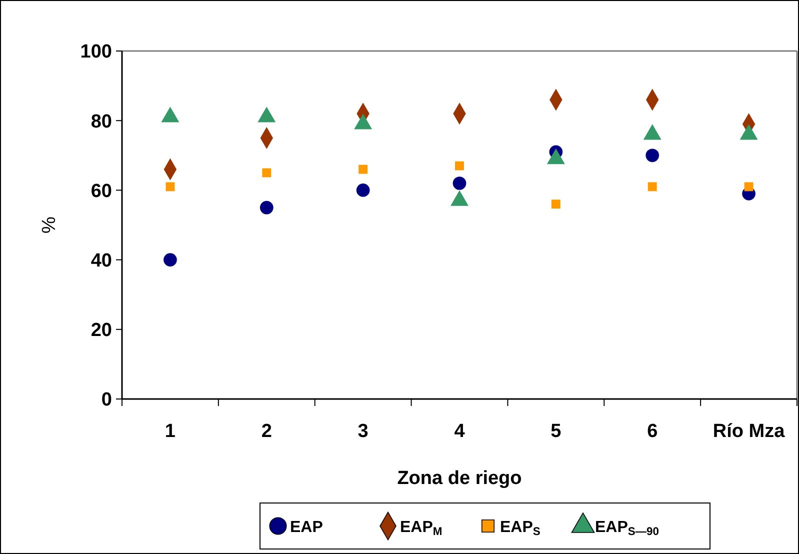 The width and height of the screenshot is (799, 554). What do you see at coordinates (96, 52) in the screenshot?
I see `y-tick-label: 100` at bounding box center [96, 52].